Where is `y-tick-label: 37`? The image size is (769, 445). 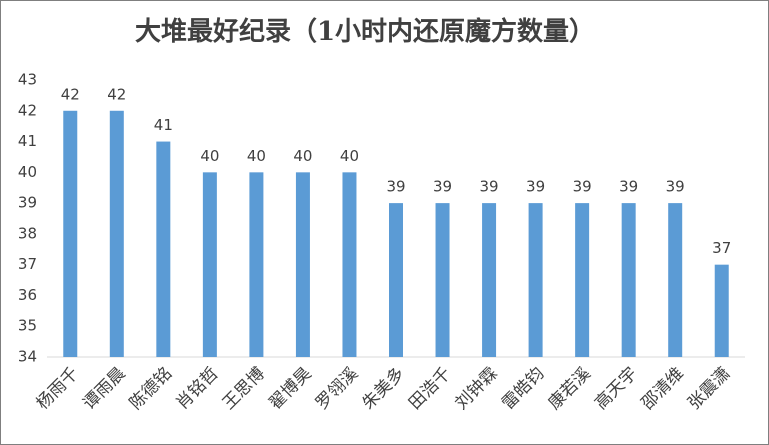 y-tick-label: 37 is located at coordinates (27, 264).